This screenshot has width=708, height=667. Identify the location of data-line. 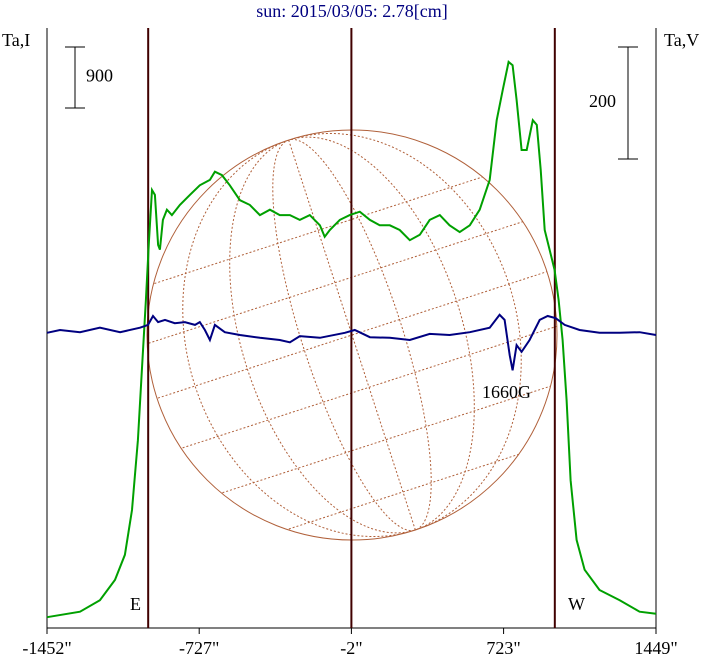
(351, 342).